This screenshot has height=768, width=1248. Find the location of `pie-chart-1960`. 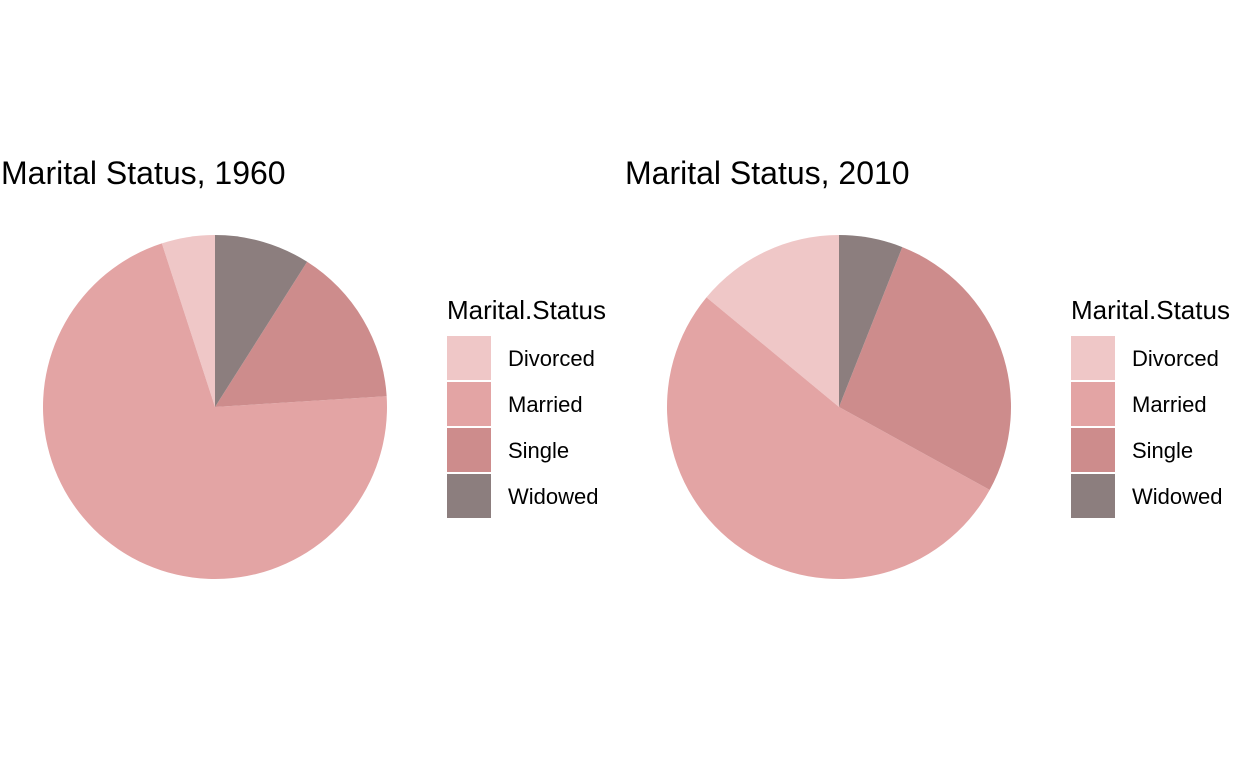

pie-chart-1960 is located at coordinates (214, 407).